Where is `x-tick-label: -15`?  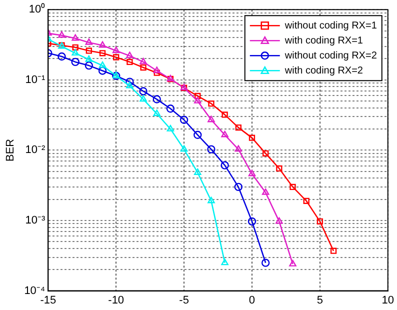
x-tick-label: -15 is located at coordinates (48, 300).